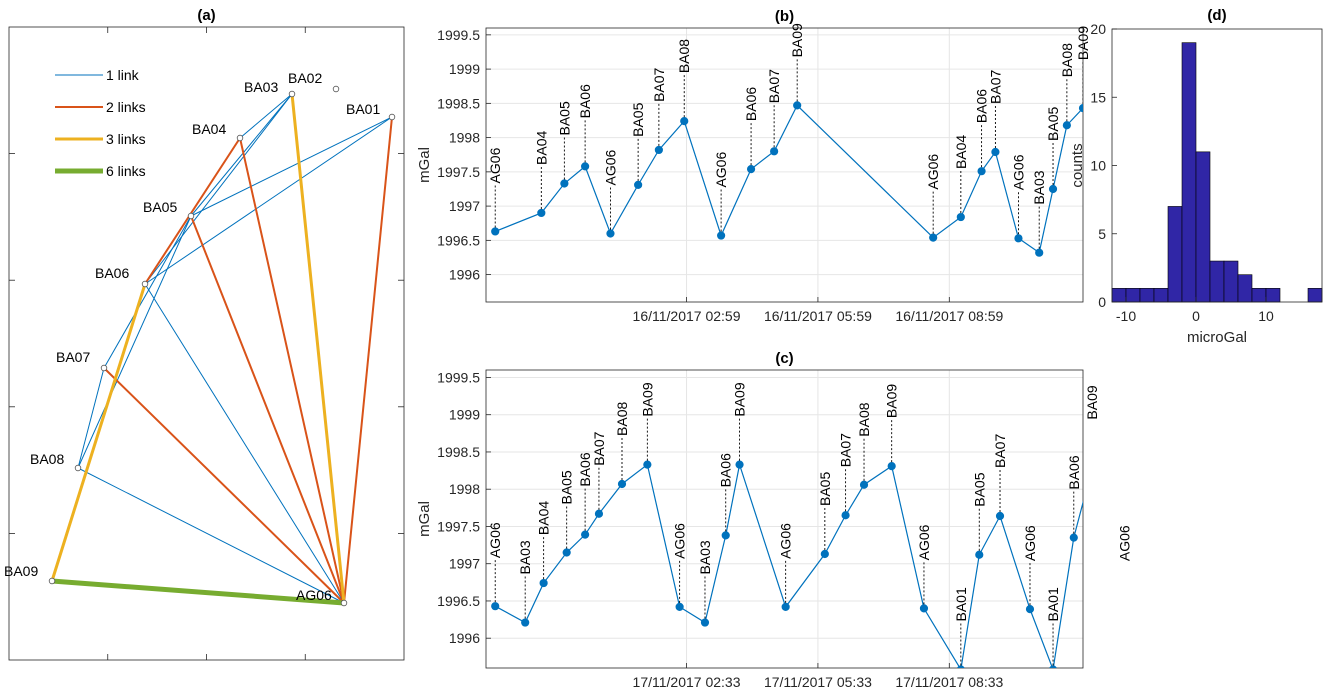 The height and width of the screenshot is (698, 1333). What do you see at coordinates (458, 35) in the screenshot?
I see `panel-b-y-tick-label: 1999.5` at bounding box center [458, 35].